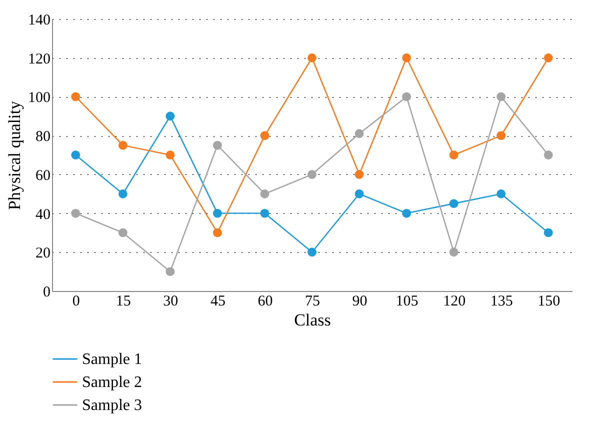 This screenshot has width=608, height=443. I want to click on x-tick-label: 45, so click(218, 302).